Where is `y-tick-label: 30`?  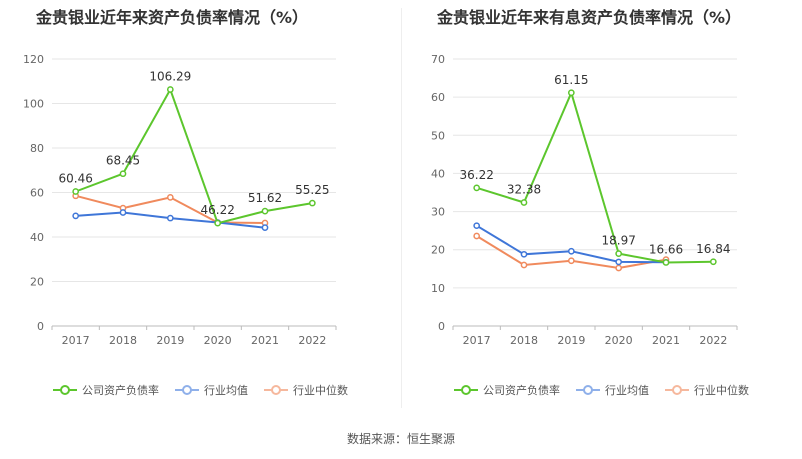
y-tick-label: 30 is located at coordinates (438, 212).